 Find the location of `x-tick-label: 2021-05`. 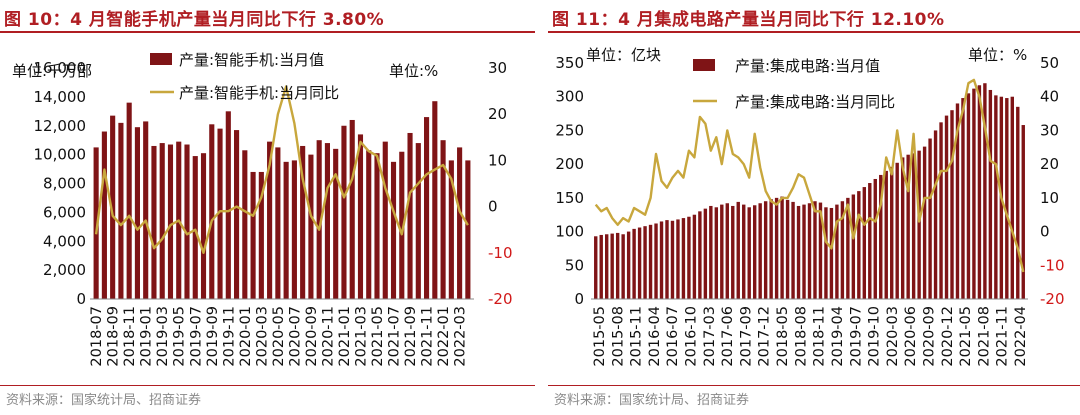

x-tick-label: 2021-05 is located at coordinates (966, 336).